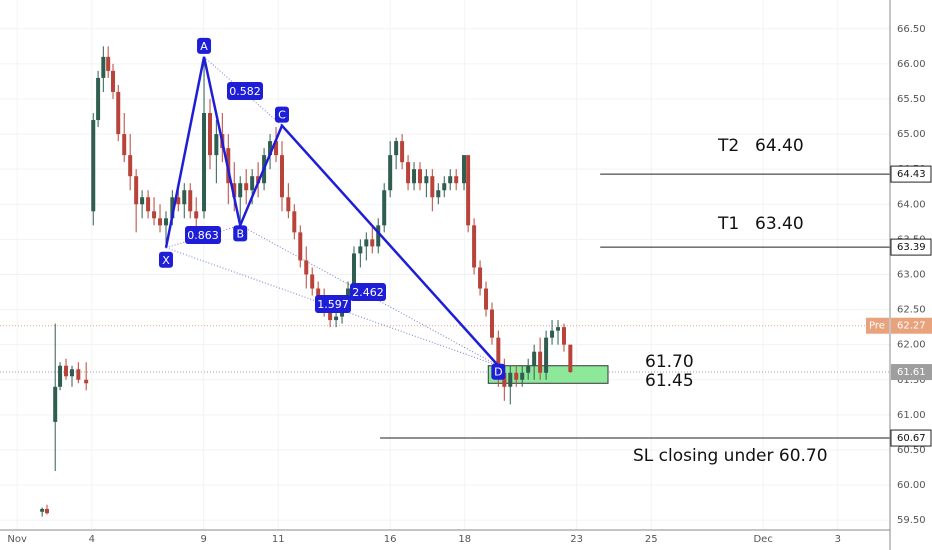 The height and width of the screenshot is (550, 932). What do you see at coordinates (92, 539) in the screenshot?
I see `x-tick-label: 4` at bounding box center [92, 539].